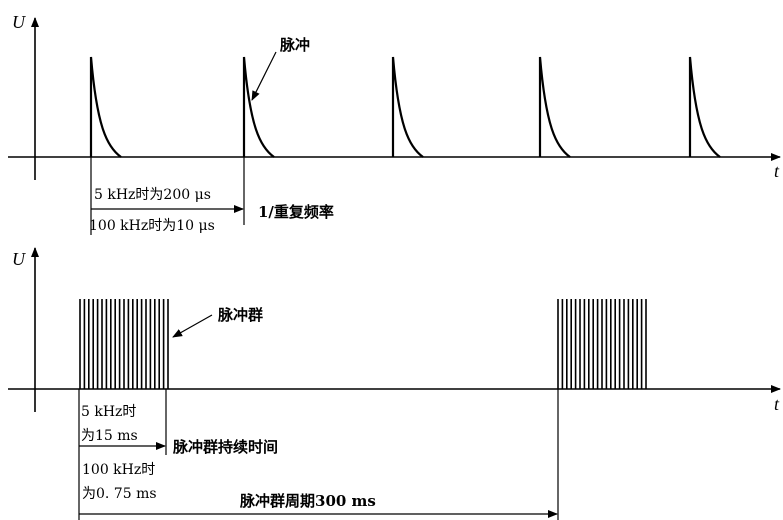 This screenshot has width=783, height=520. I want to click on top-x-axis-label: t, so click(777, 171).